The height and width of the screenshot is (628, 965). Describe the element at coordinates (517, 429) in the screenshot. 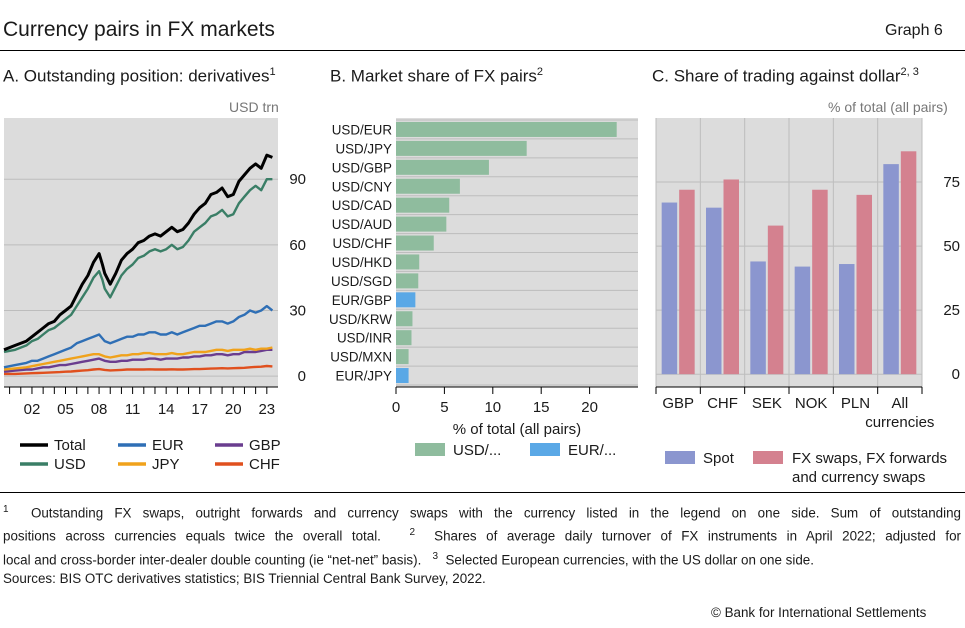

I see `x-axis-label: % of total (all pairs)` at that location.